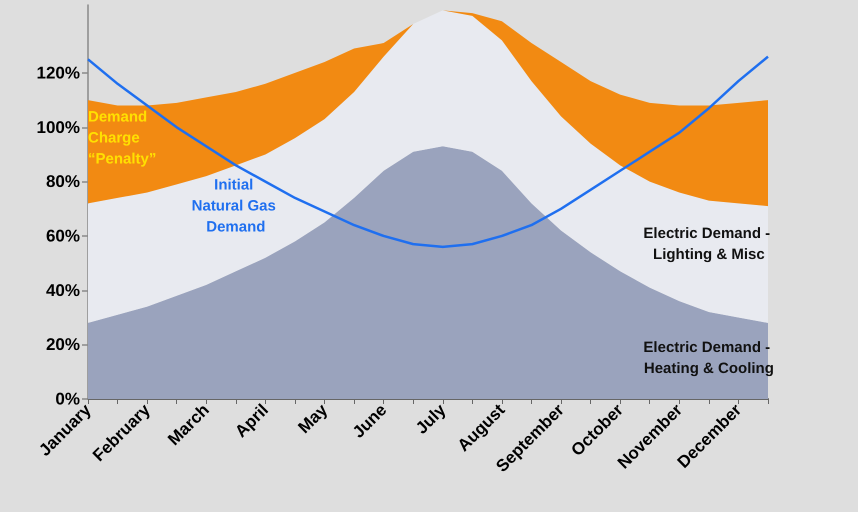 The width and height of the screenshot is (858, 512). What do you see at coordinates (63, 344) in the screenshot?
I see `y-tick-label: 20%` at bounding box center [63, 344].